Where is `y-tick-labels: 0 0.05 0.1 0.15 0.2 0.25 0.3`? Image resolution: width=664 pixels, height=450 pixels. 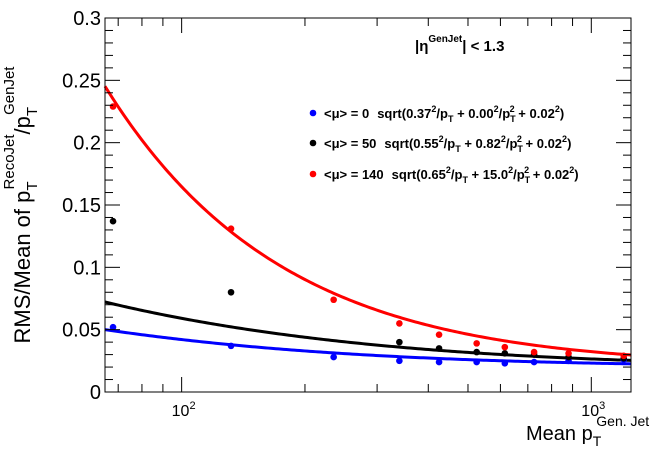 y-tick-labels: 0 0.05 0.1 0.15 0.2 0.25 0.3 is located at coordinates (81, 206).